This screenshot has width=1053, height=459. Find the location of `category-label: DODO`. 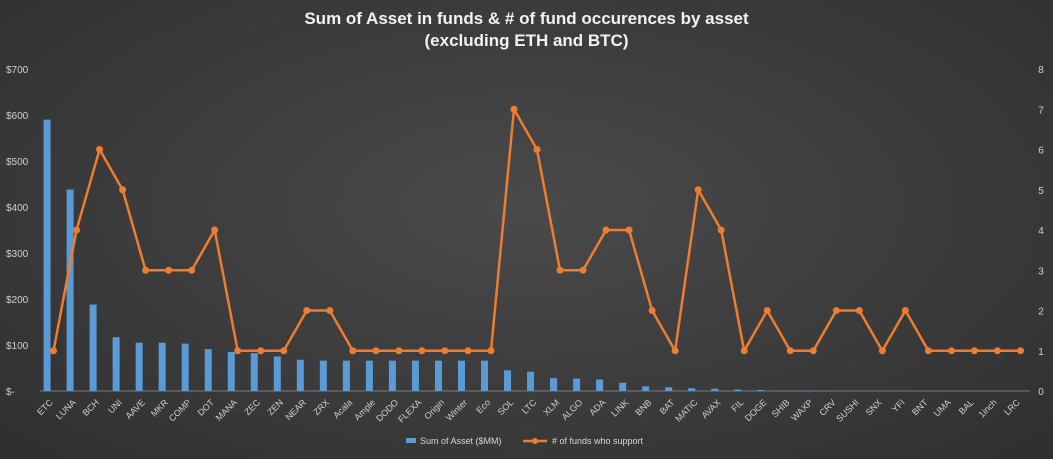

category-label: DODO is located at coordinates (387, 410).